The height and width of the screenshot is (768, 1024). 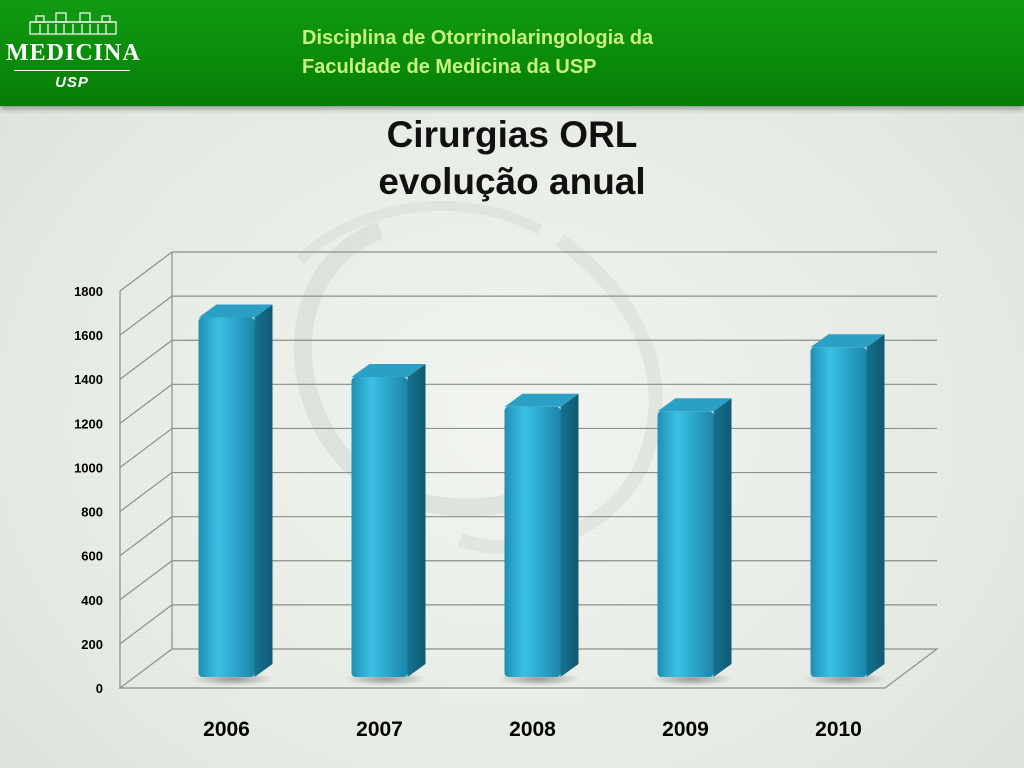 What do you see at coordinates (92, 512) in the screenshot?
I see `y-tick-label: 800` at bounding box center [92, 512].